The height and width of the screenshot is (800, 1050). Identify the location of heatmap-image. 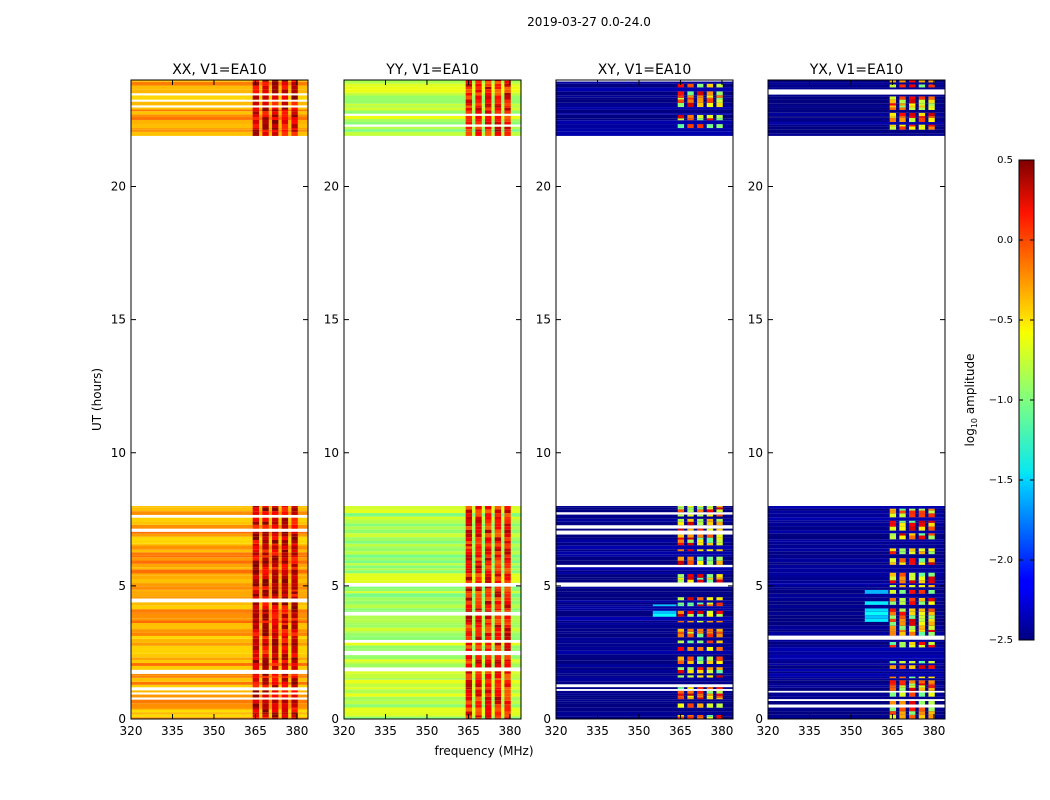
(644, 400).